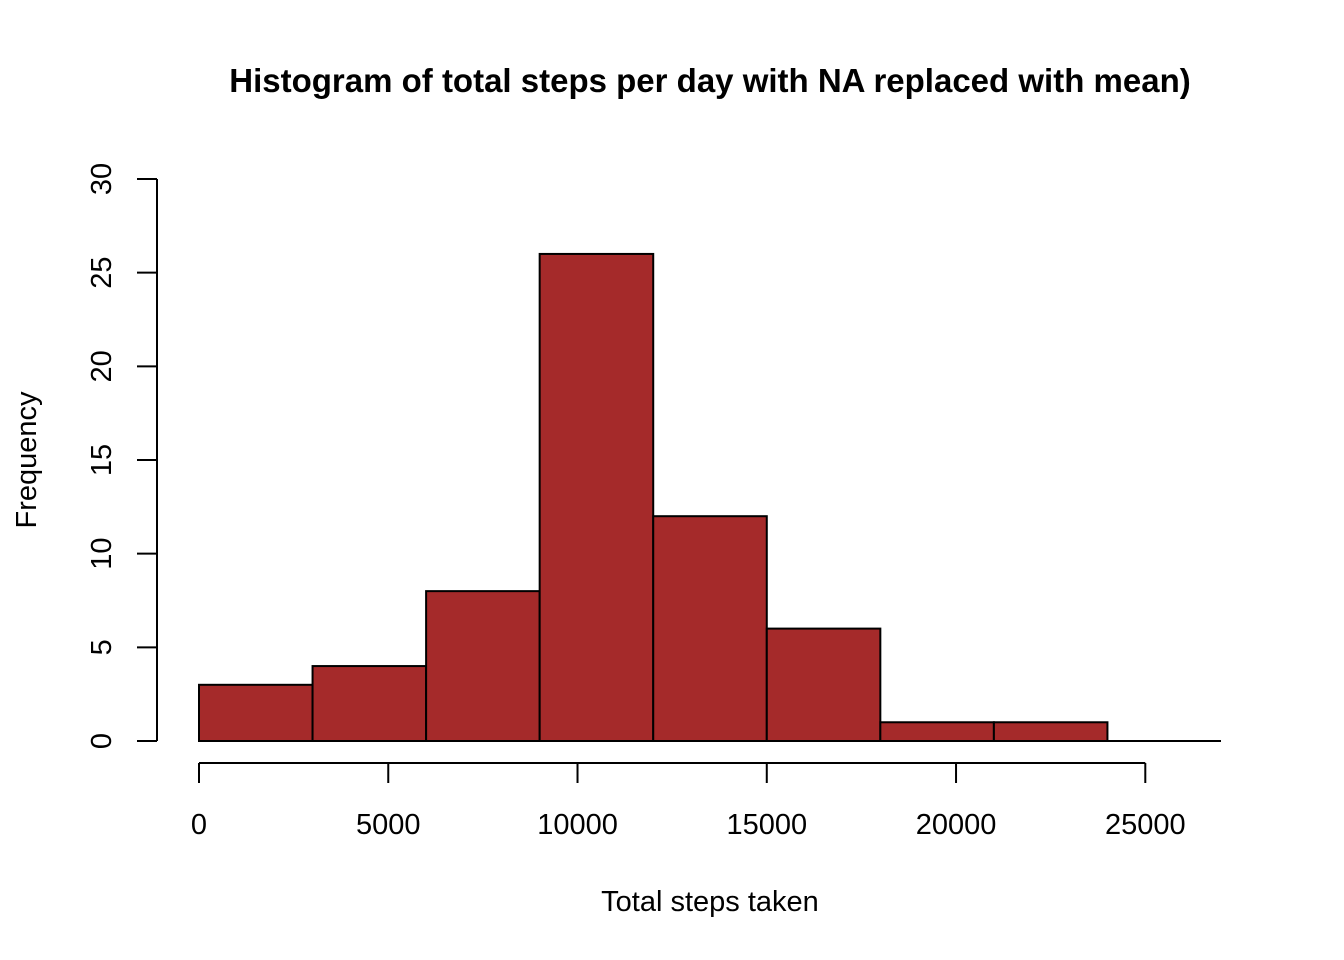 The height and width of the screenshot is (960, 1344). What do you see at coordinates (102, 179) in the screenshot?
I see `y-tick-label-6: 30` at bounding box center [102, 179].